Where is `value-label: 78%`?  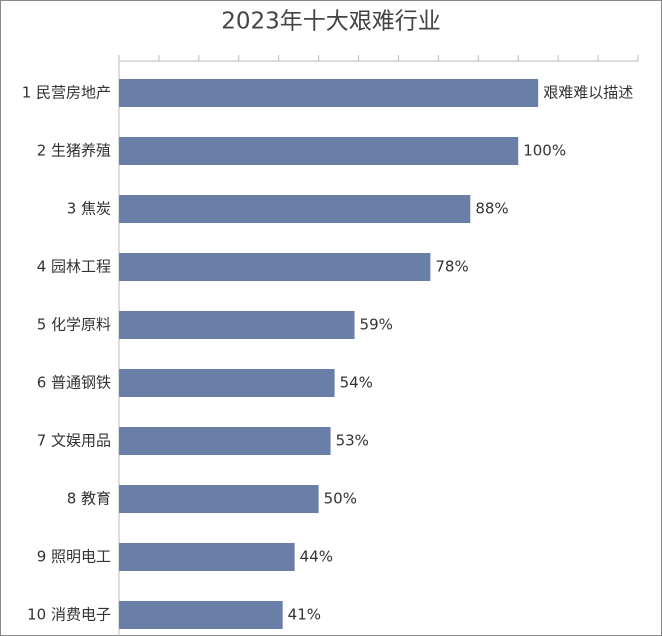 value-label: 78% is located at coordinates (451, 267).